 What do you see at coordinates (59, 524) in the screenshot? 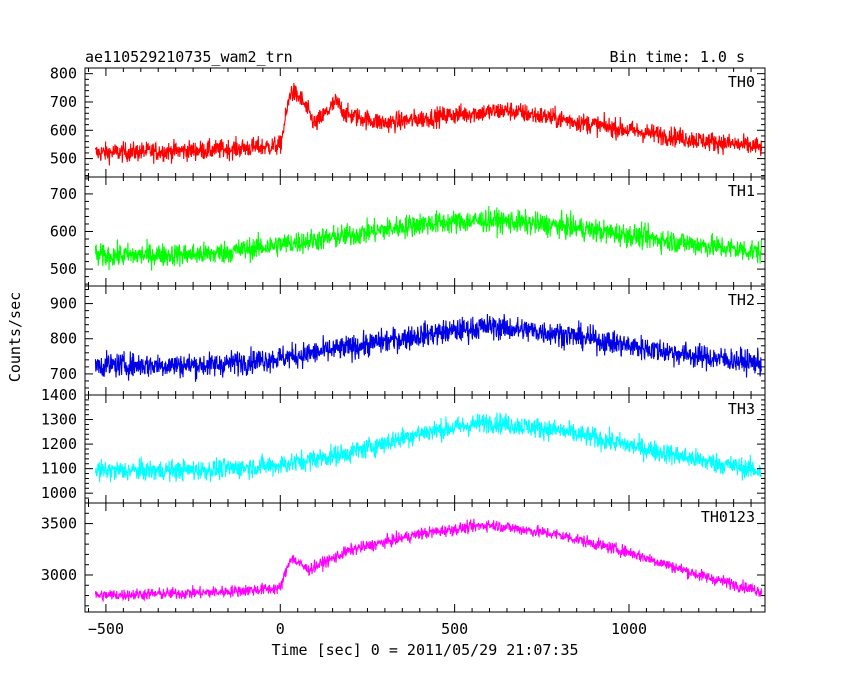
I see `y-tick-label: 3500` at bounding box center [59, 524].